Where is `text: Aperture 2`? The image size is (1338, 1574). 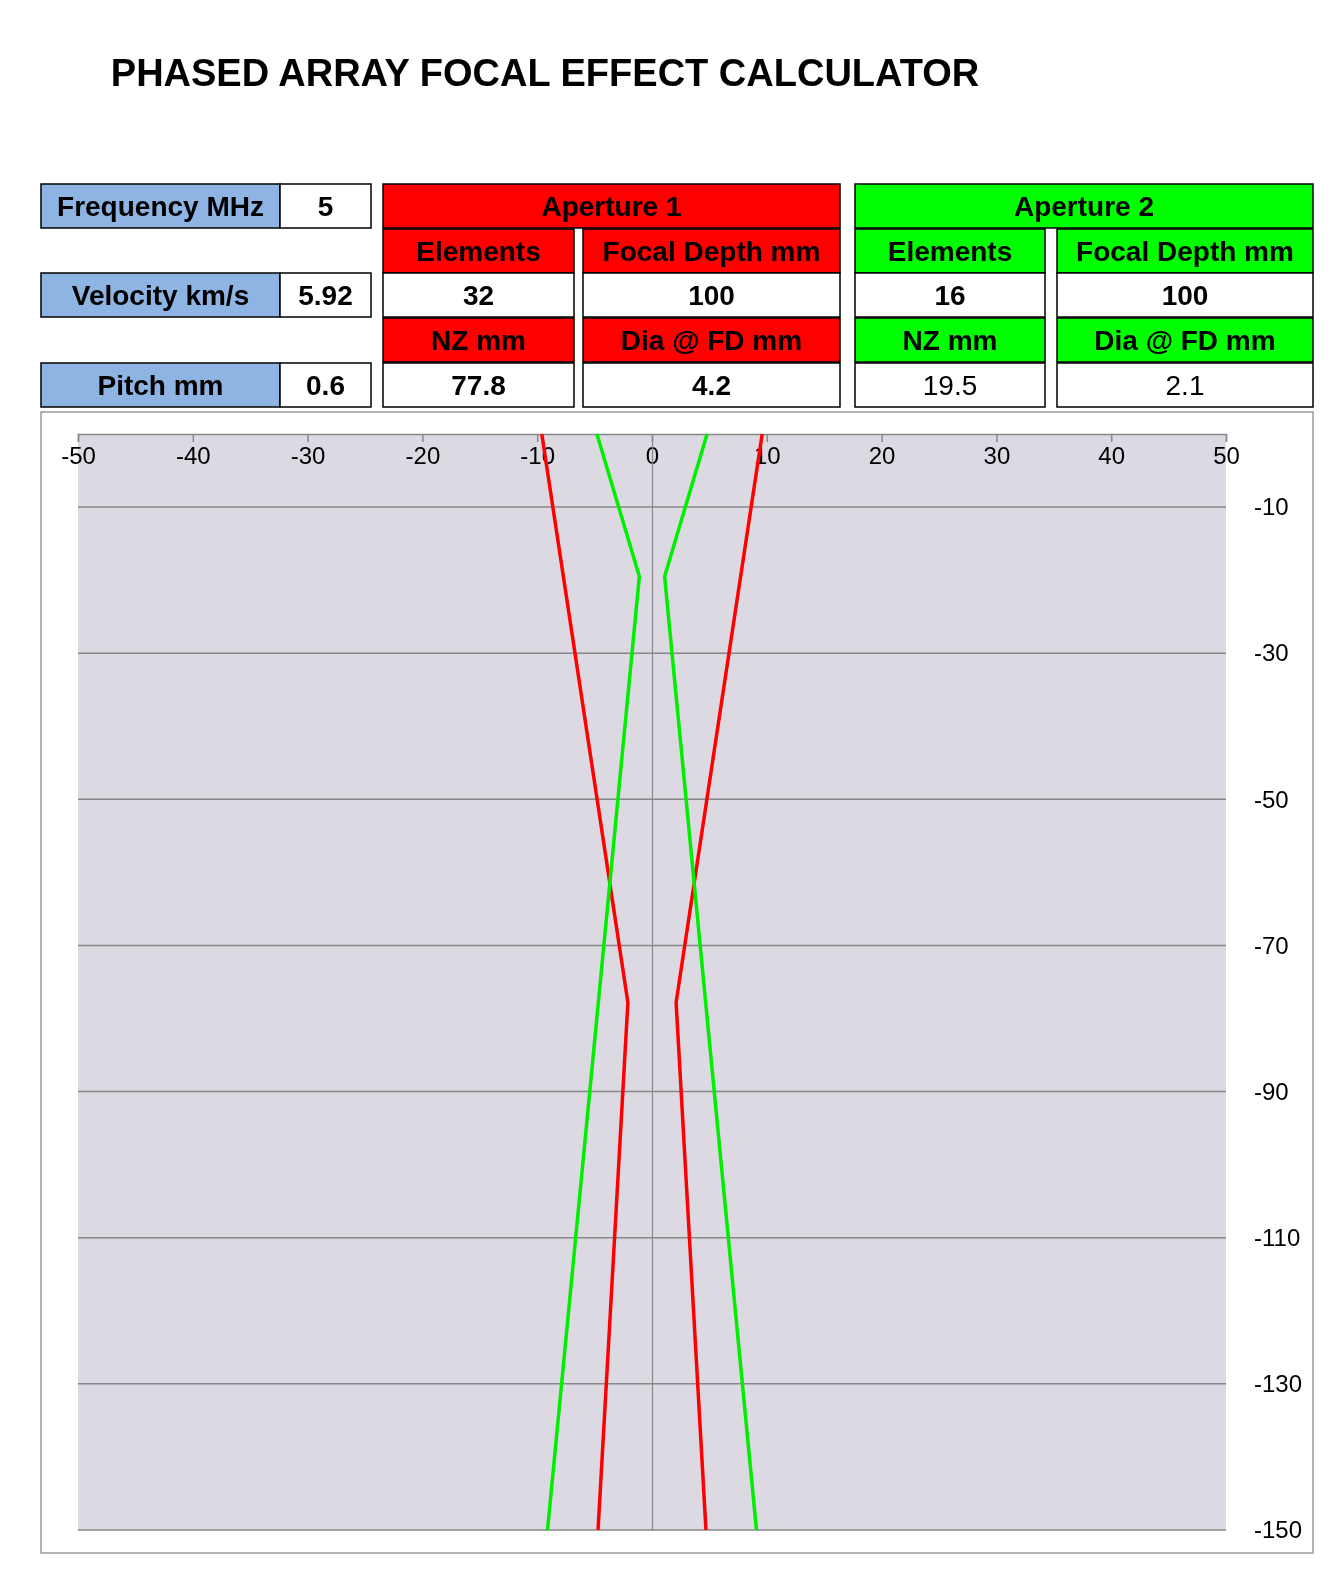
text: Aperture 2 is located at coordinates (1084, 206).